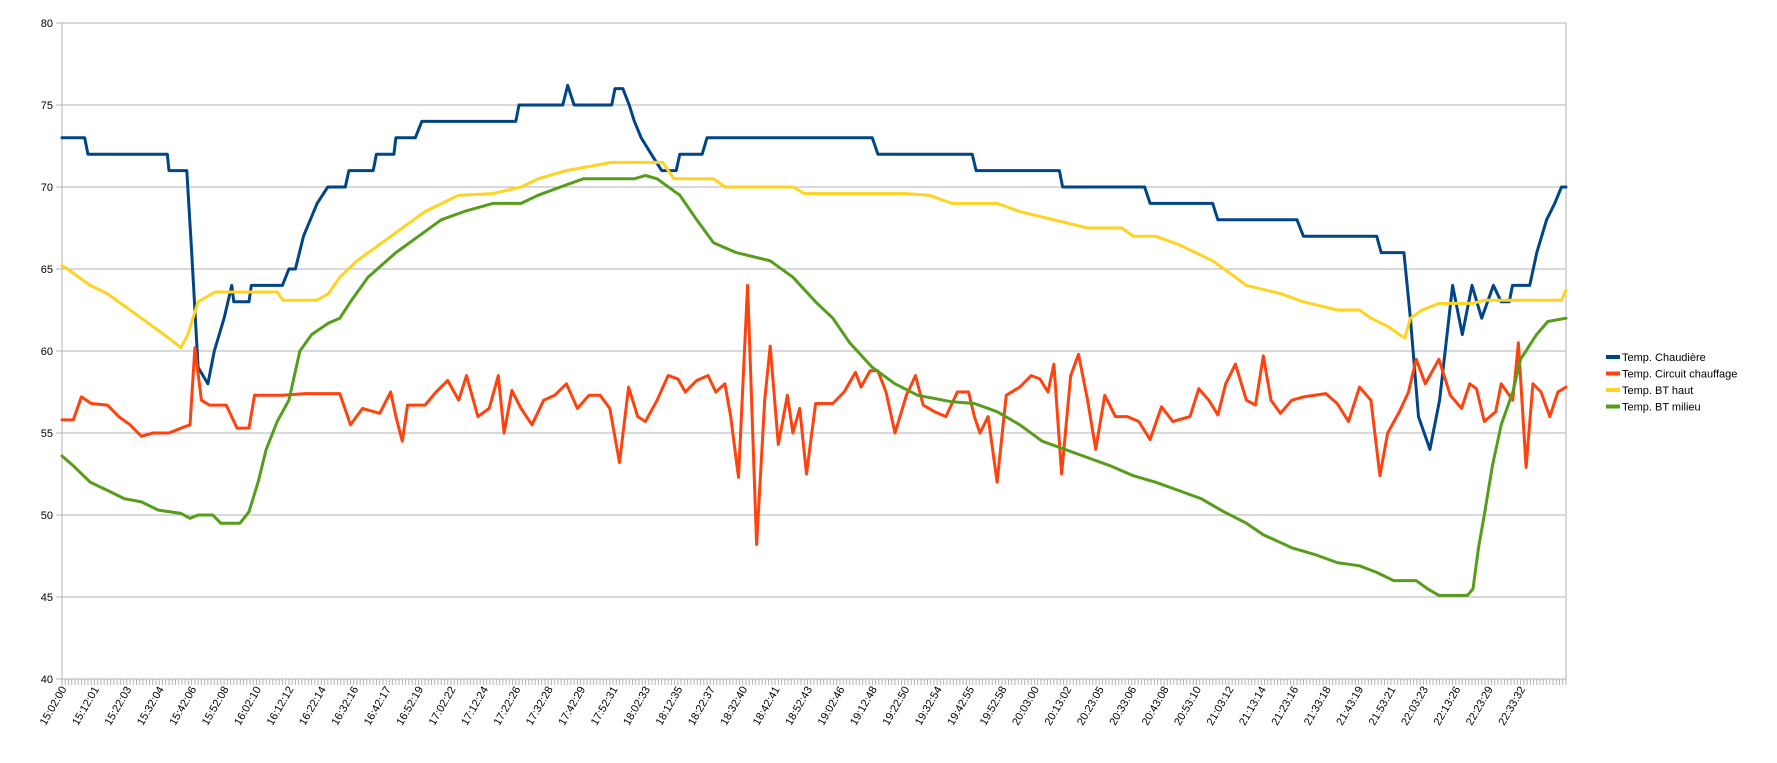 This screenshot has width=1777, height=763. I want to click on y-axis: 40 45 50 55 60 65 70 75 80, so click(51, 352).